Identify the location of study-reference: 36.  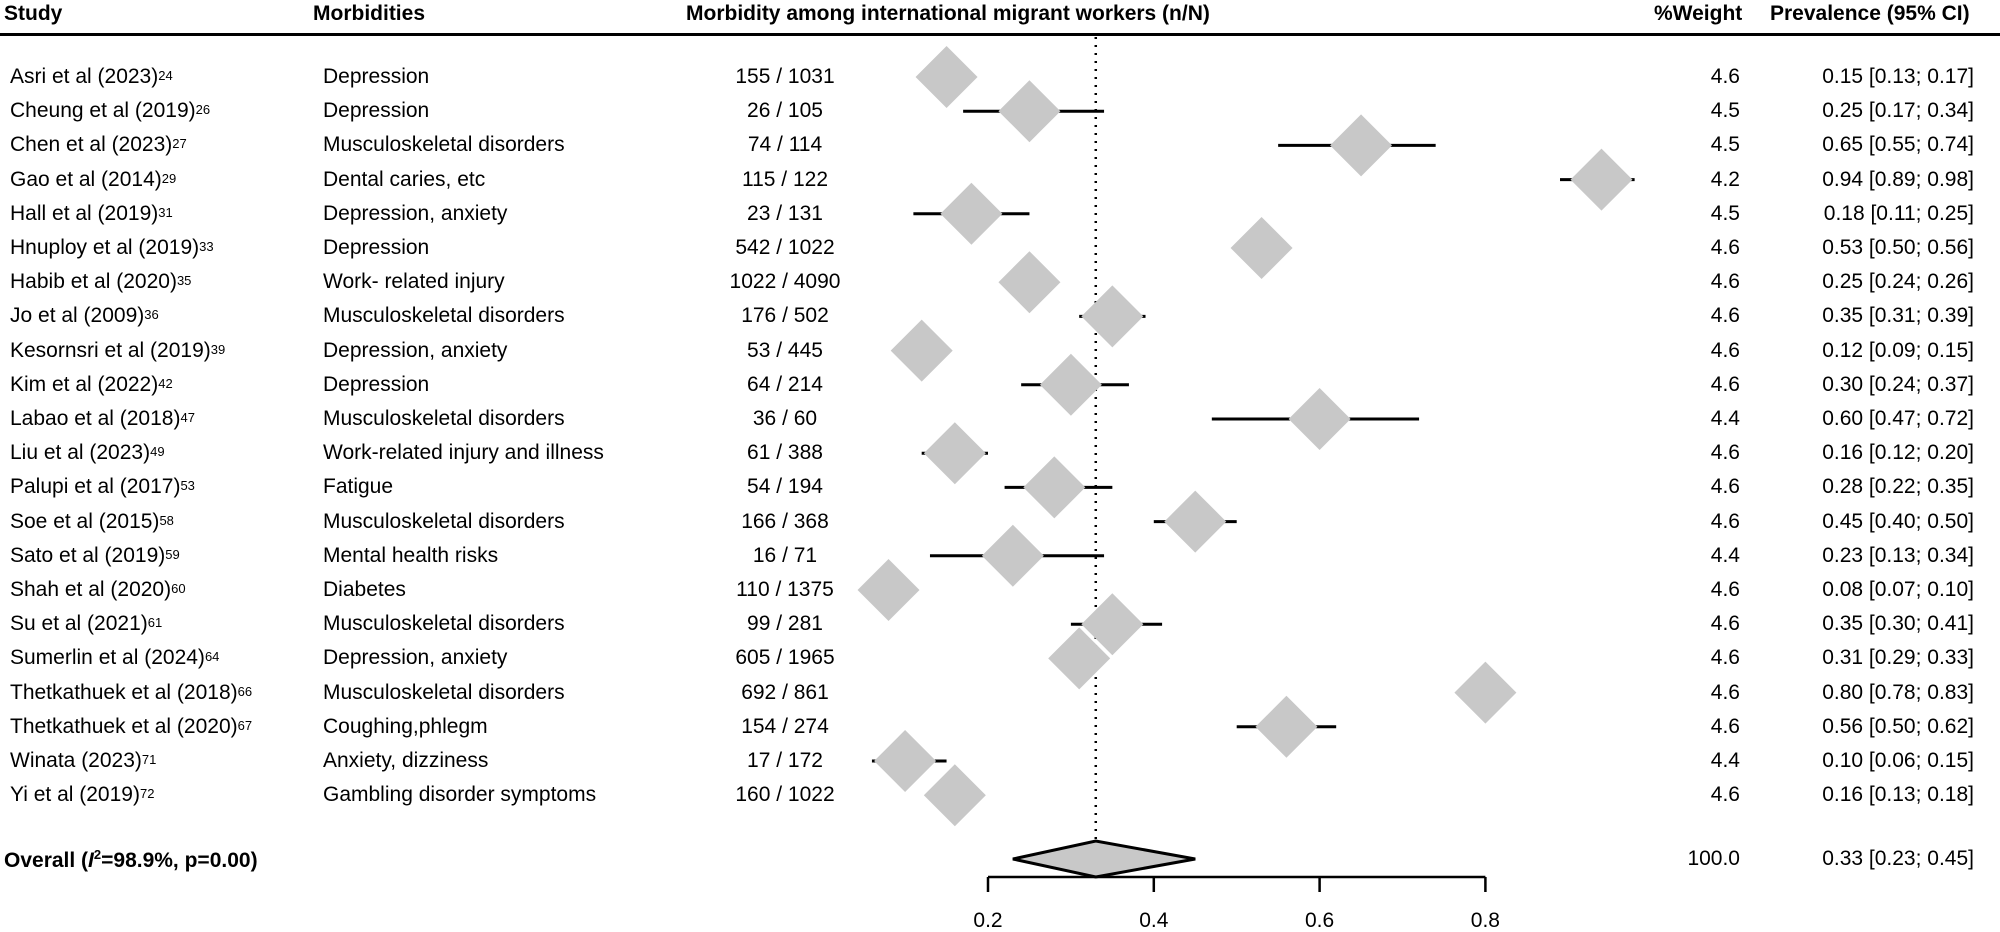
(151, 315).